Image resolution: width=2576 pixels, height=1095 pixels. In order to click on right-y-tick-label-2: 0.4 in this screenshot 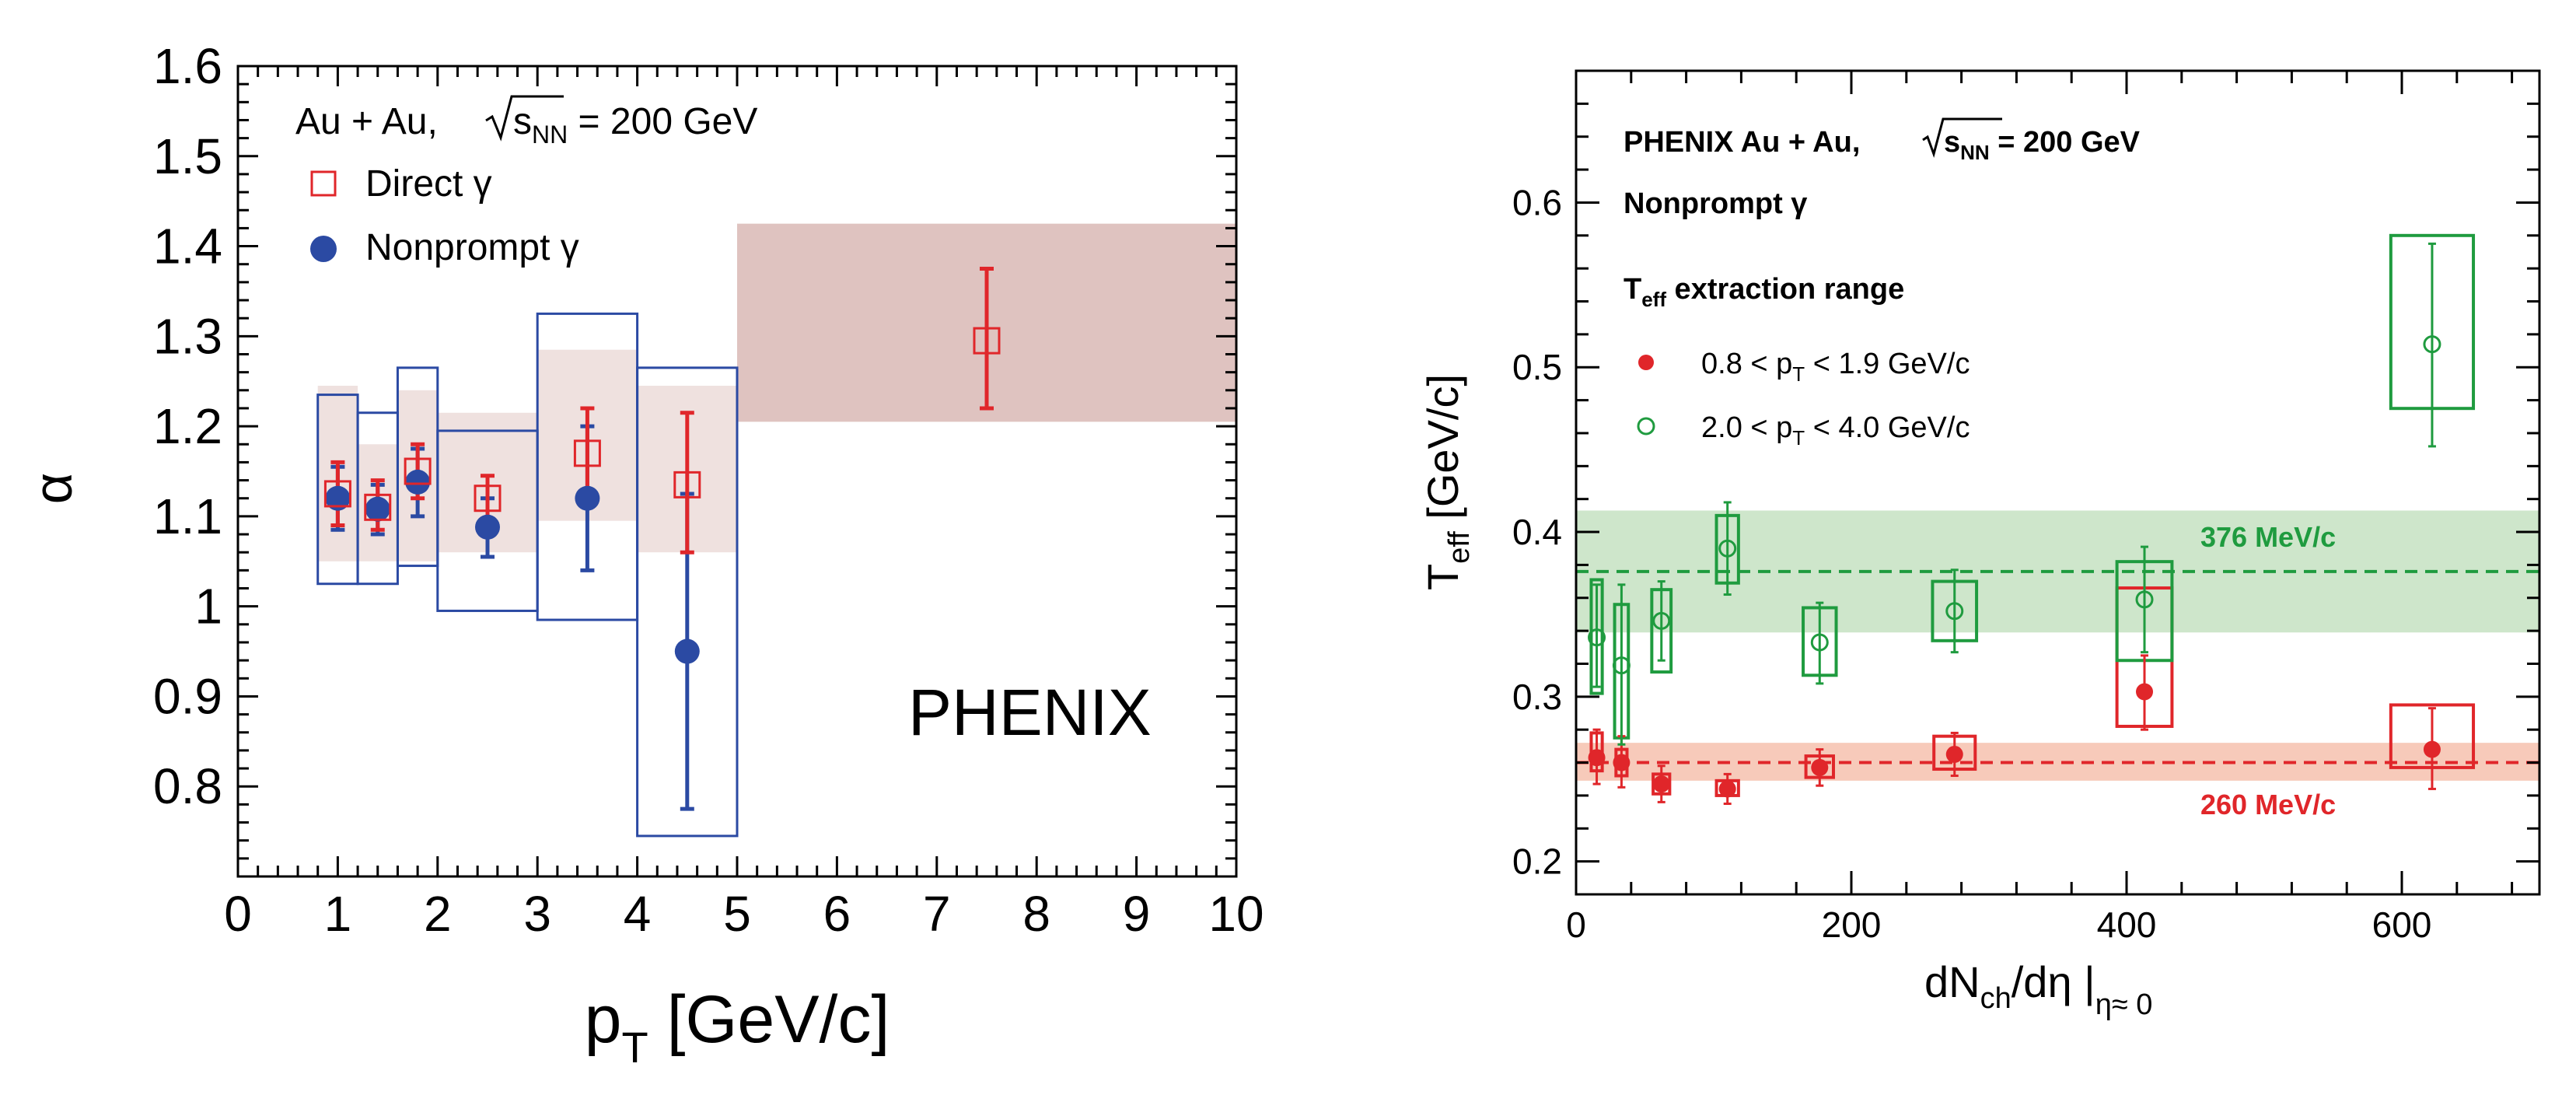, I will do `click(1537, 532)`.